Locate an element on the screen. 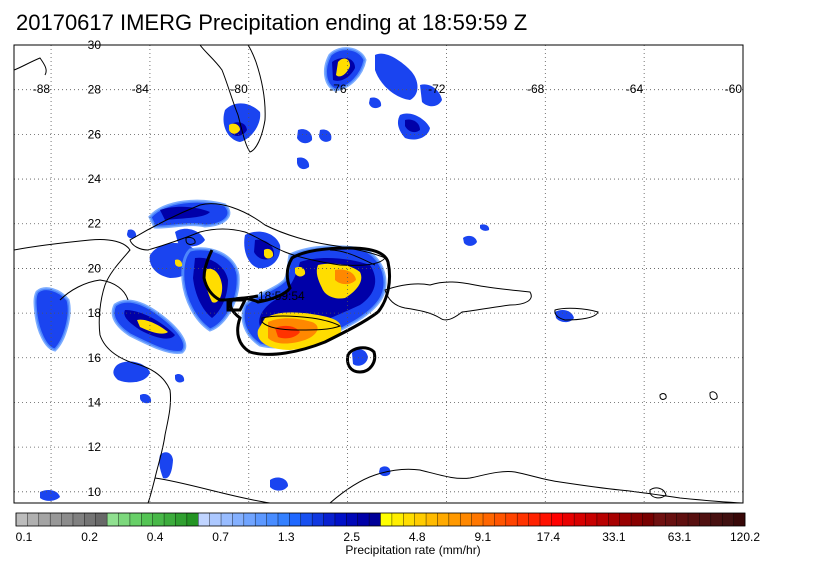  colorbar-tick-label: 9.1 is located at coordinates (482, 537).